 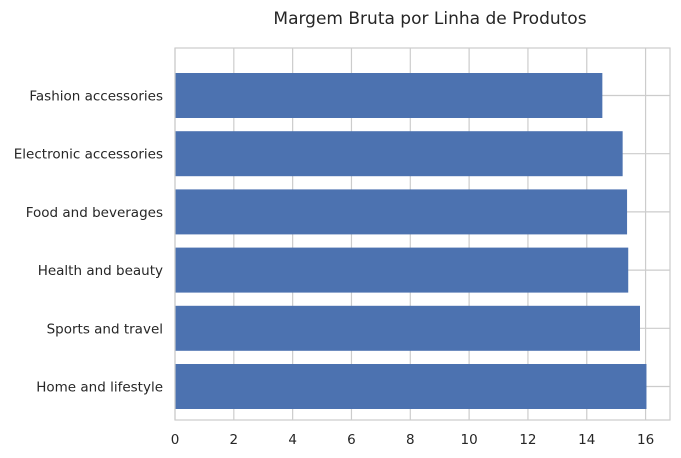 I want to click on y-category-label: Health and beauty, so click(x=100, y=271).